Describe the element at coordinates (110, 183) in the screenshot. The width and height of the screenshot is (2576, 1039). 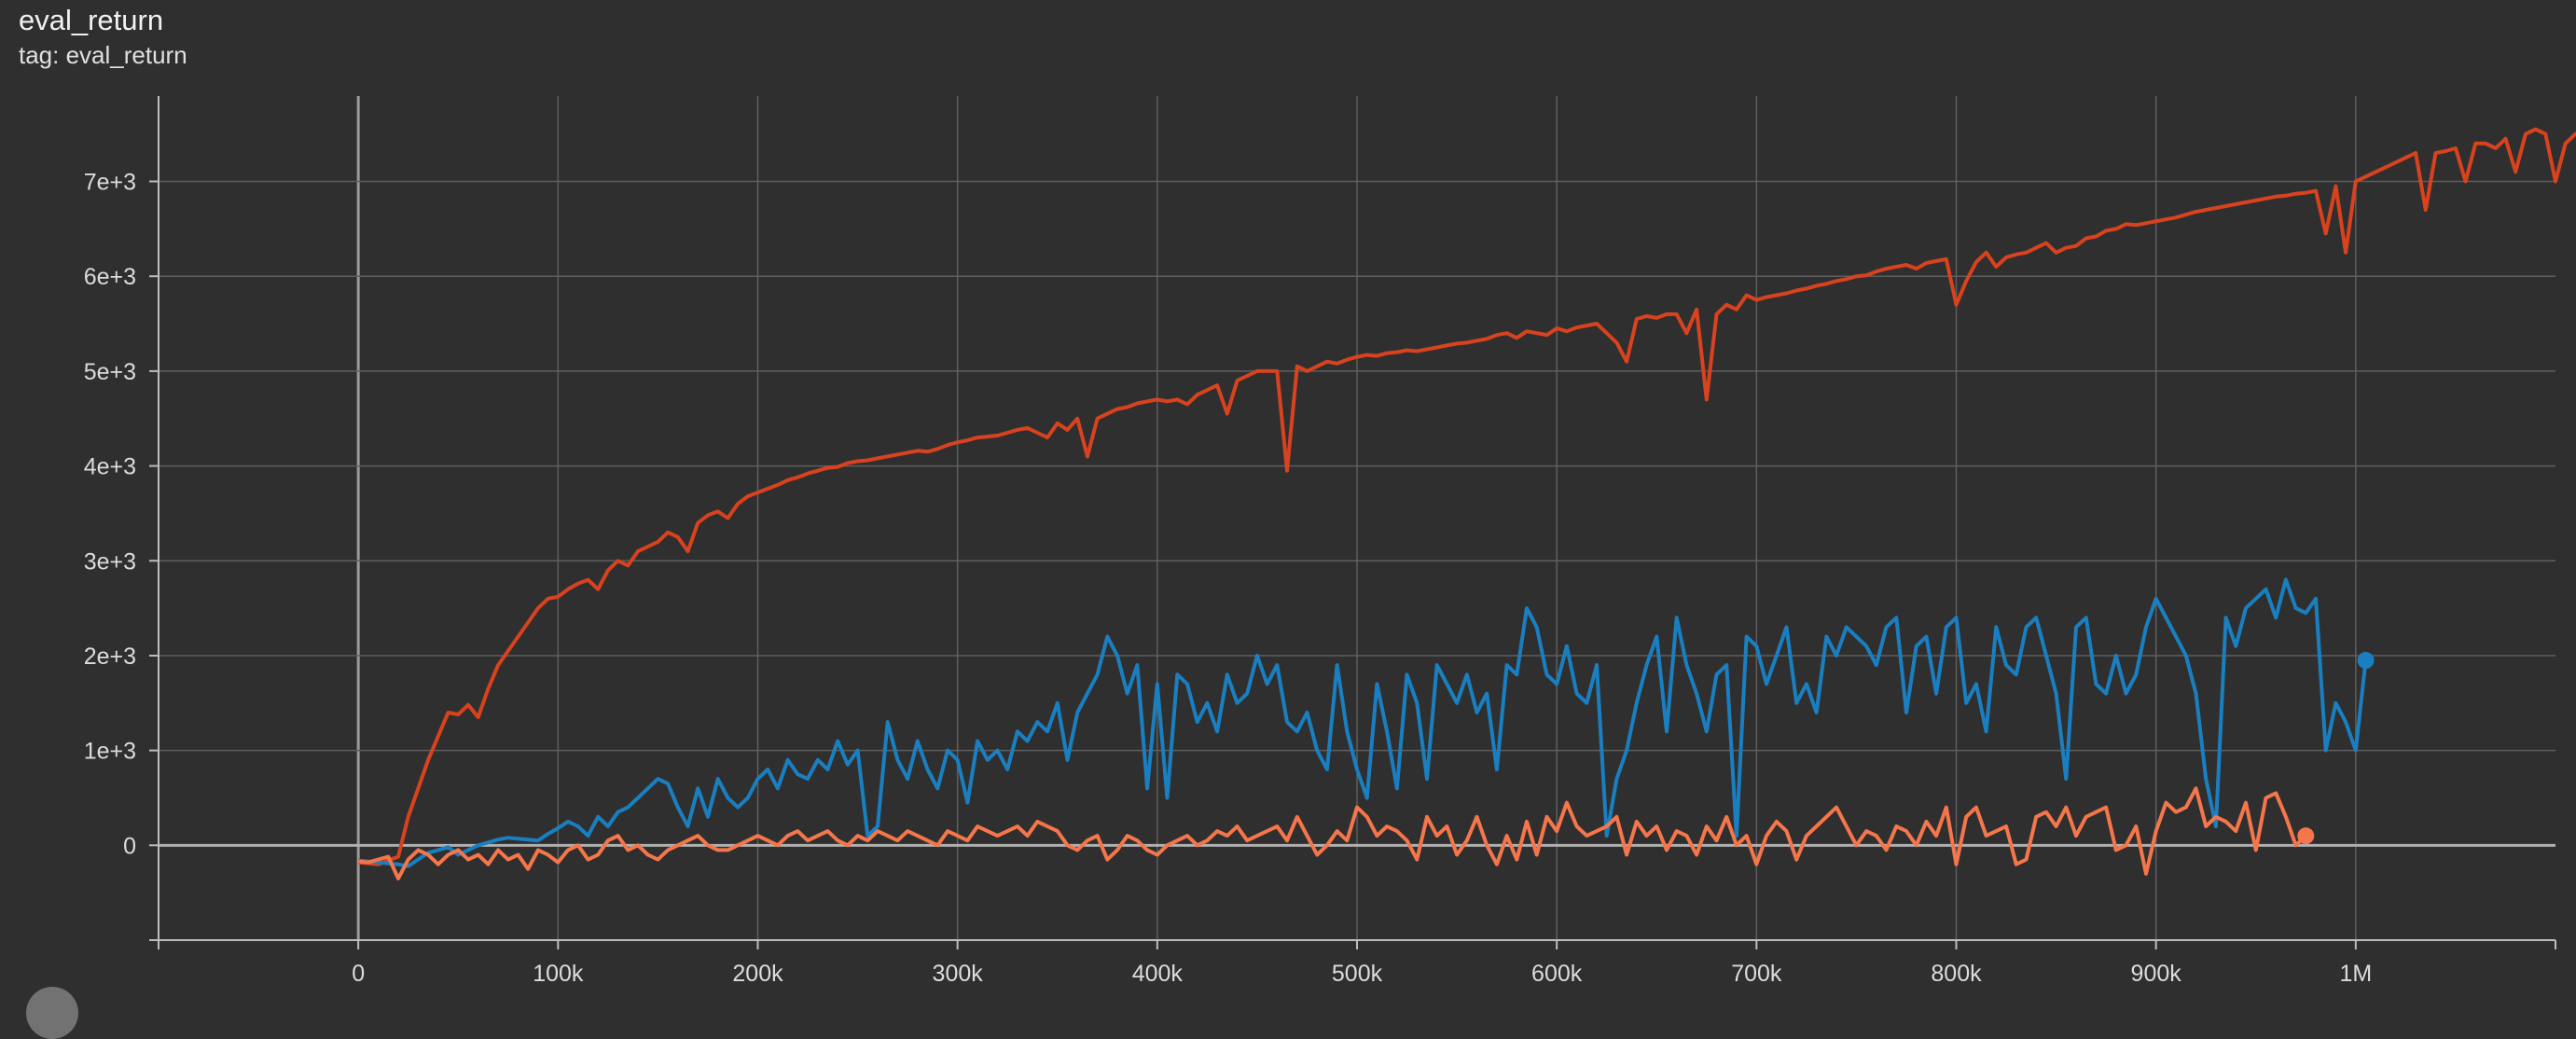
I see `y-tick-label: 7e+3` at that location.